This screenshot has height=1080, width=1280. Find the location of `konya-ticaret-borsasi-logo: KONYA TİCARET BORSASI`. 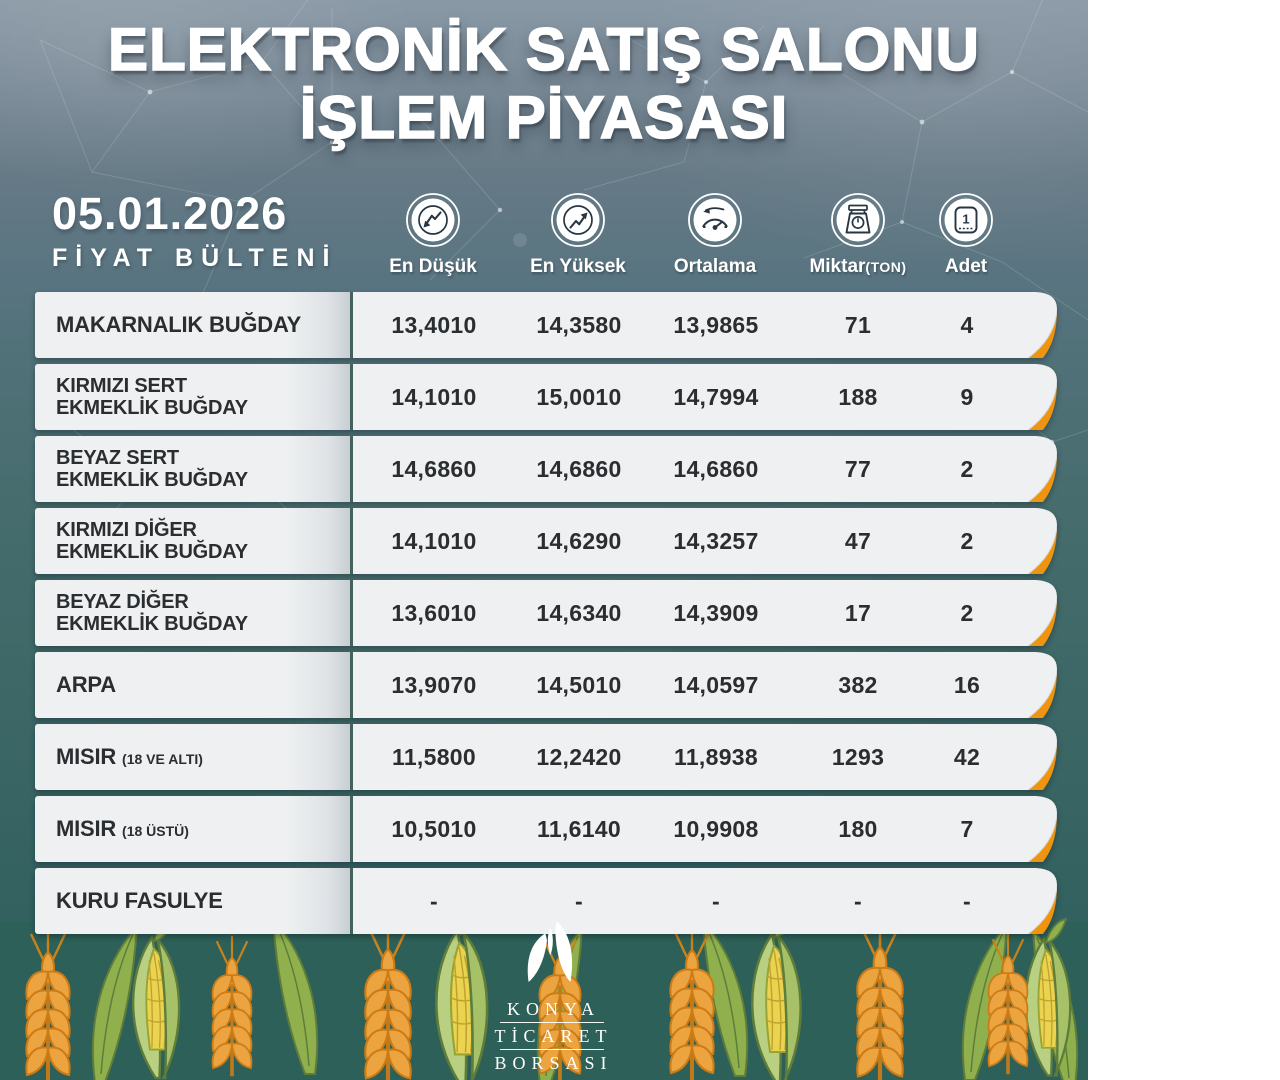

konya-ticaret-borsasi-logo: KONYA TİCARET BORSASI is located at coordinates (552, 998).